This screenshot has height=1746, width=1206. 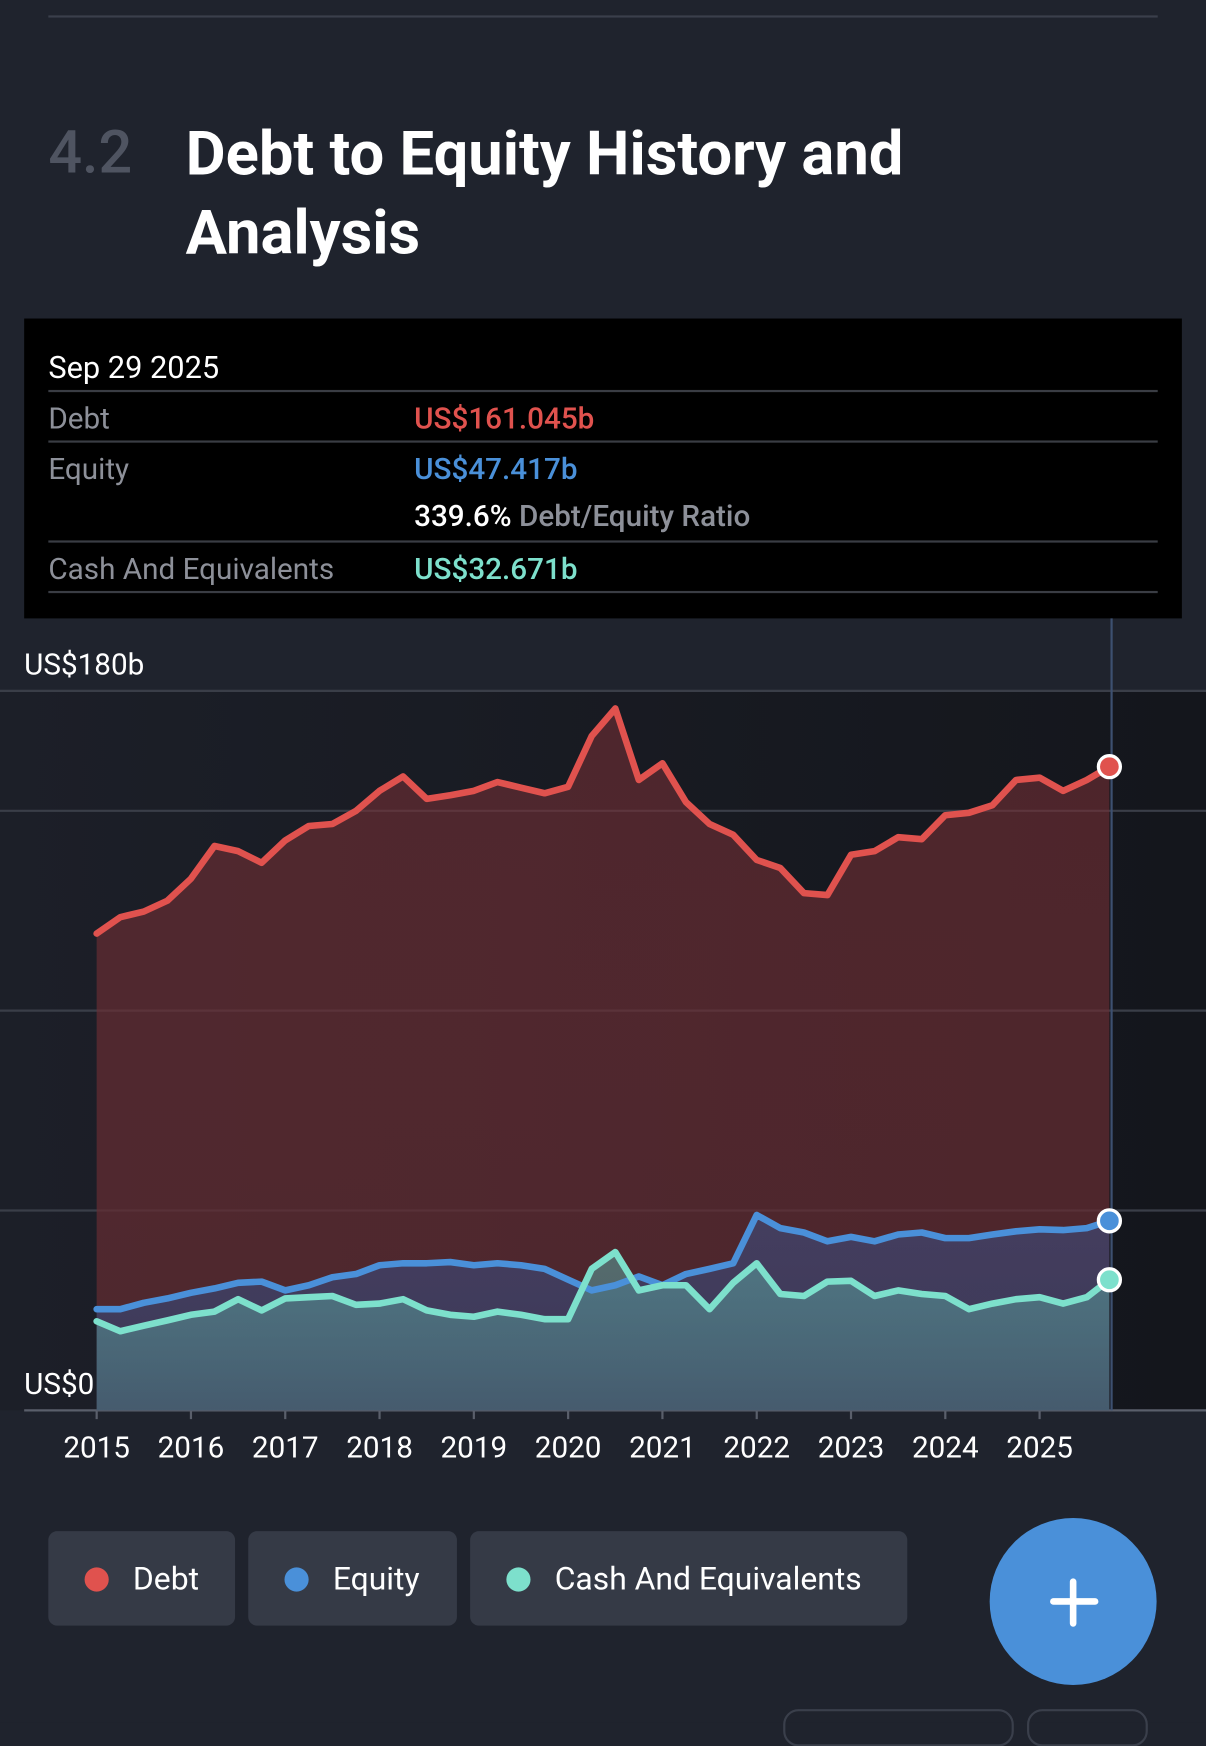 What do you see at coordinates (285, 1448) in the screenshot?
I see `x-tick-label: 2017` at bounding box center [285, 1448].